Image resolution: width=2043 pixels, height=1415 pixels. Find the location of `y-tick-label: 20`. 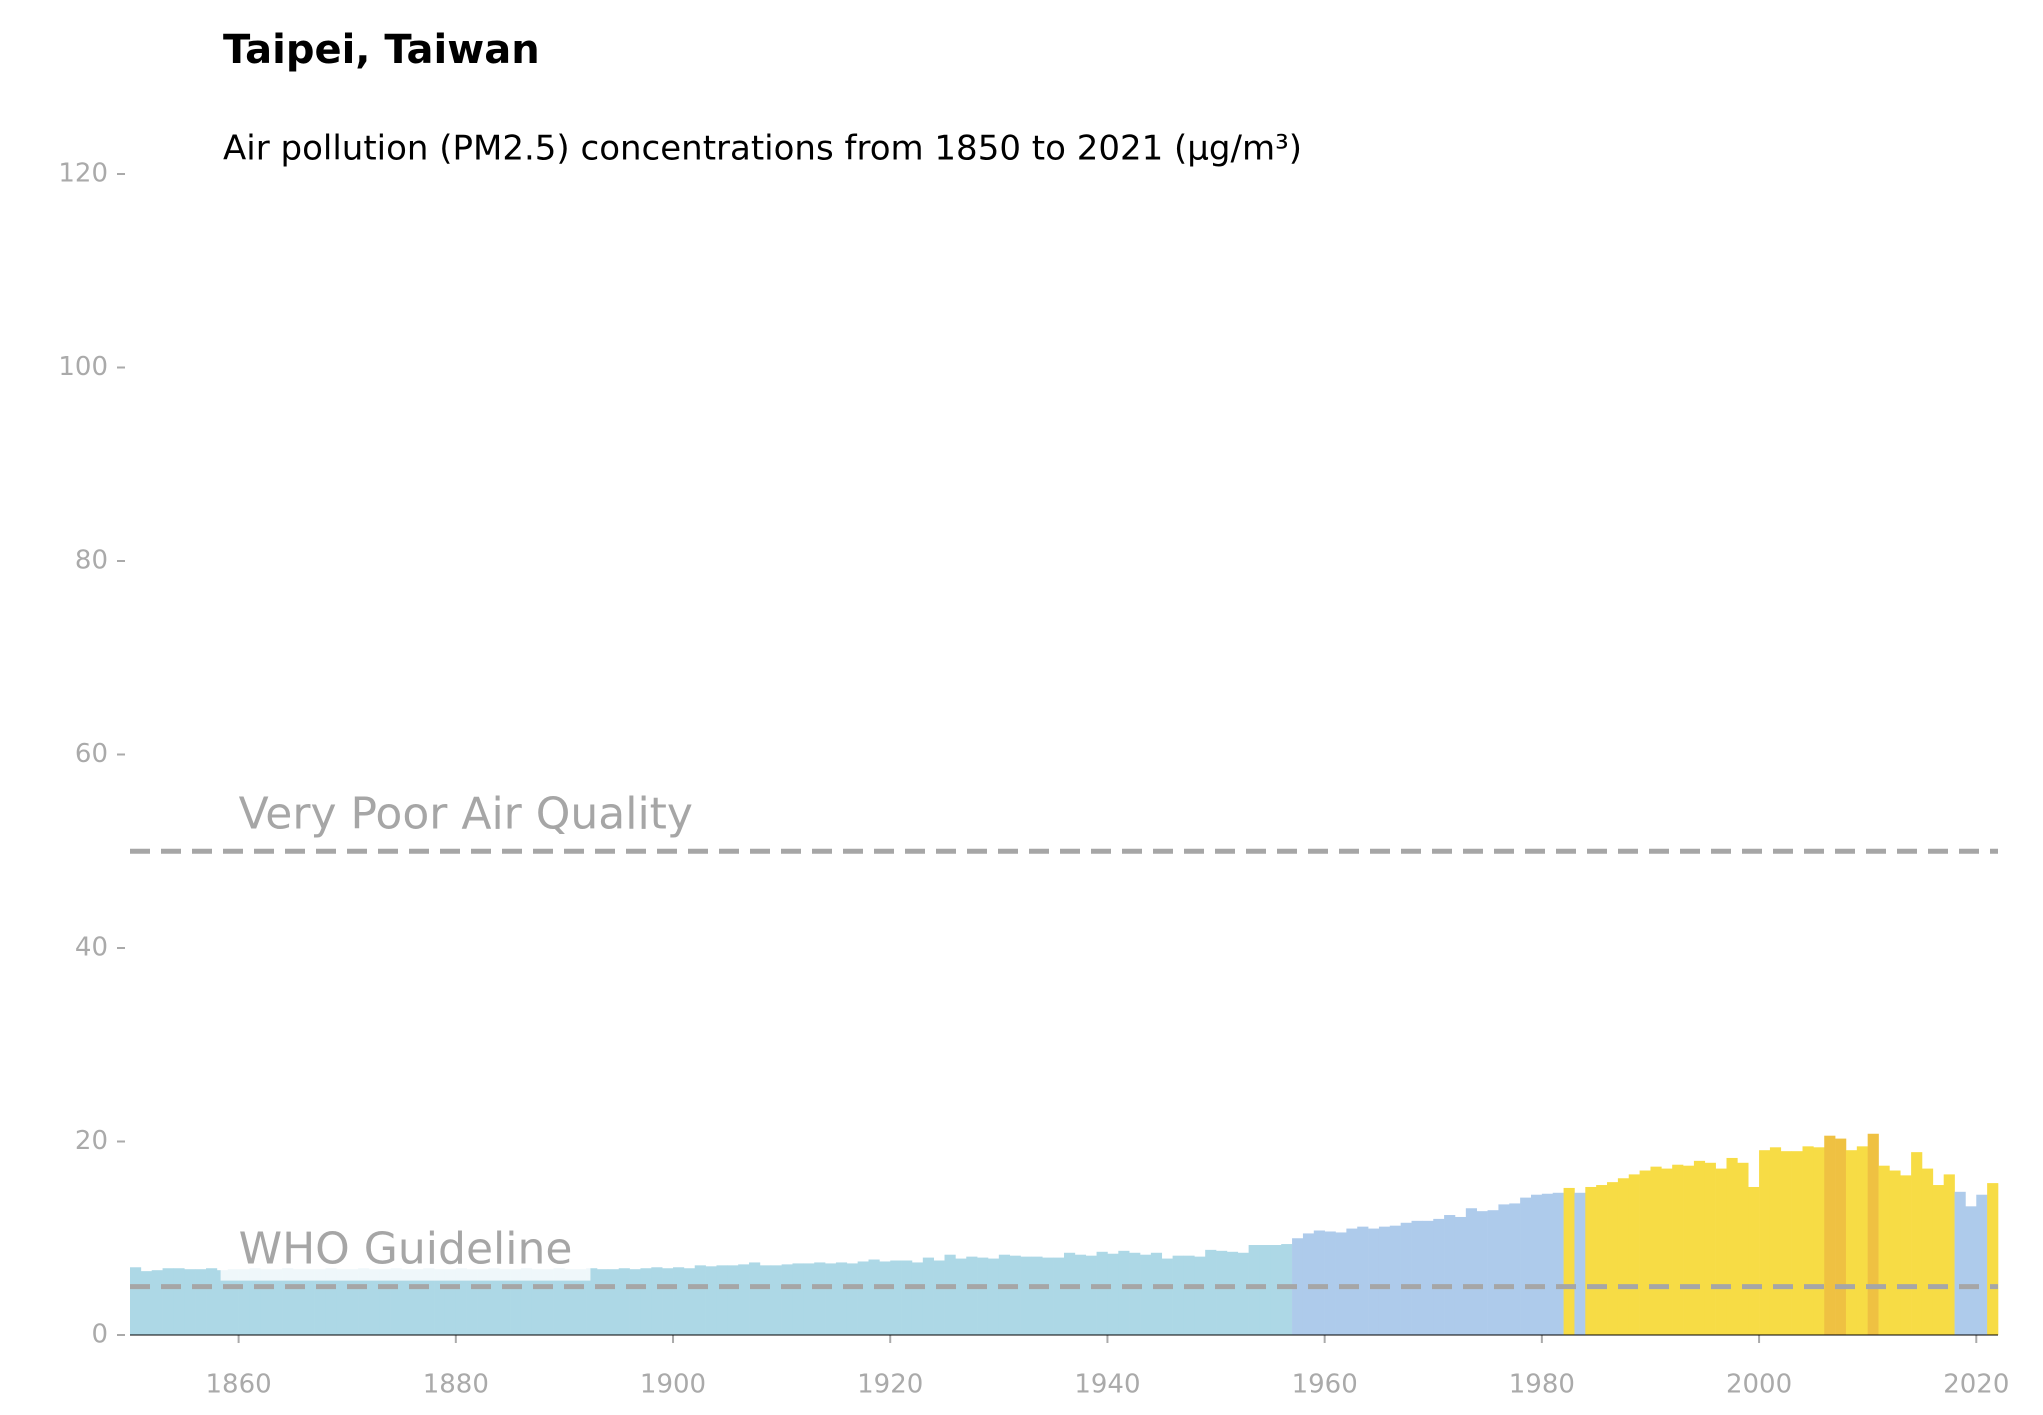

y-tick-label: 20 is located at coordinates (91, 1141).